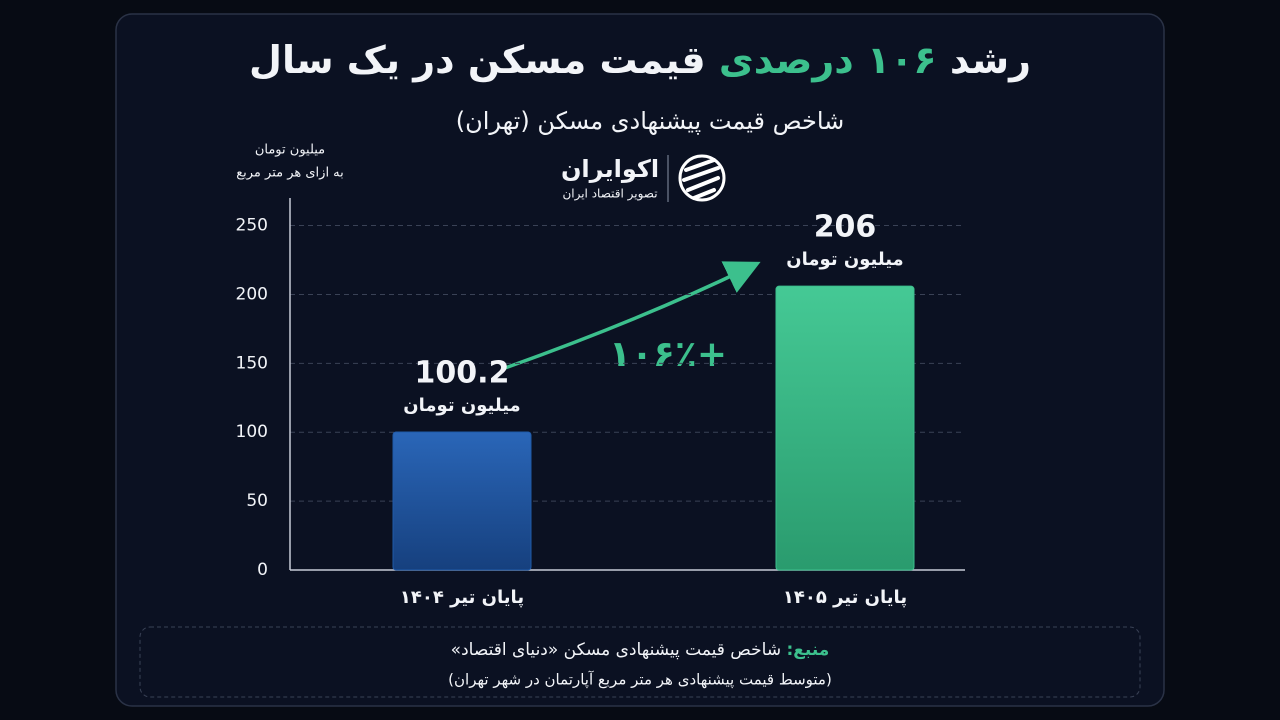 The width and height of the screenshot is (1280, 720). Describe the element at coordinates (640, 662) in the screenshot. I see `source-box` at that location.